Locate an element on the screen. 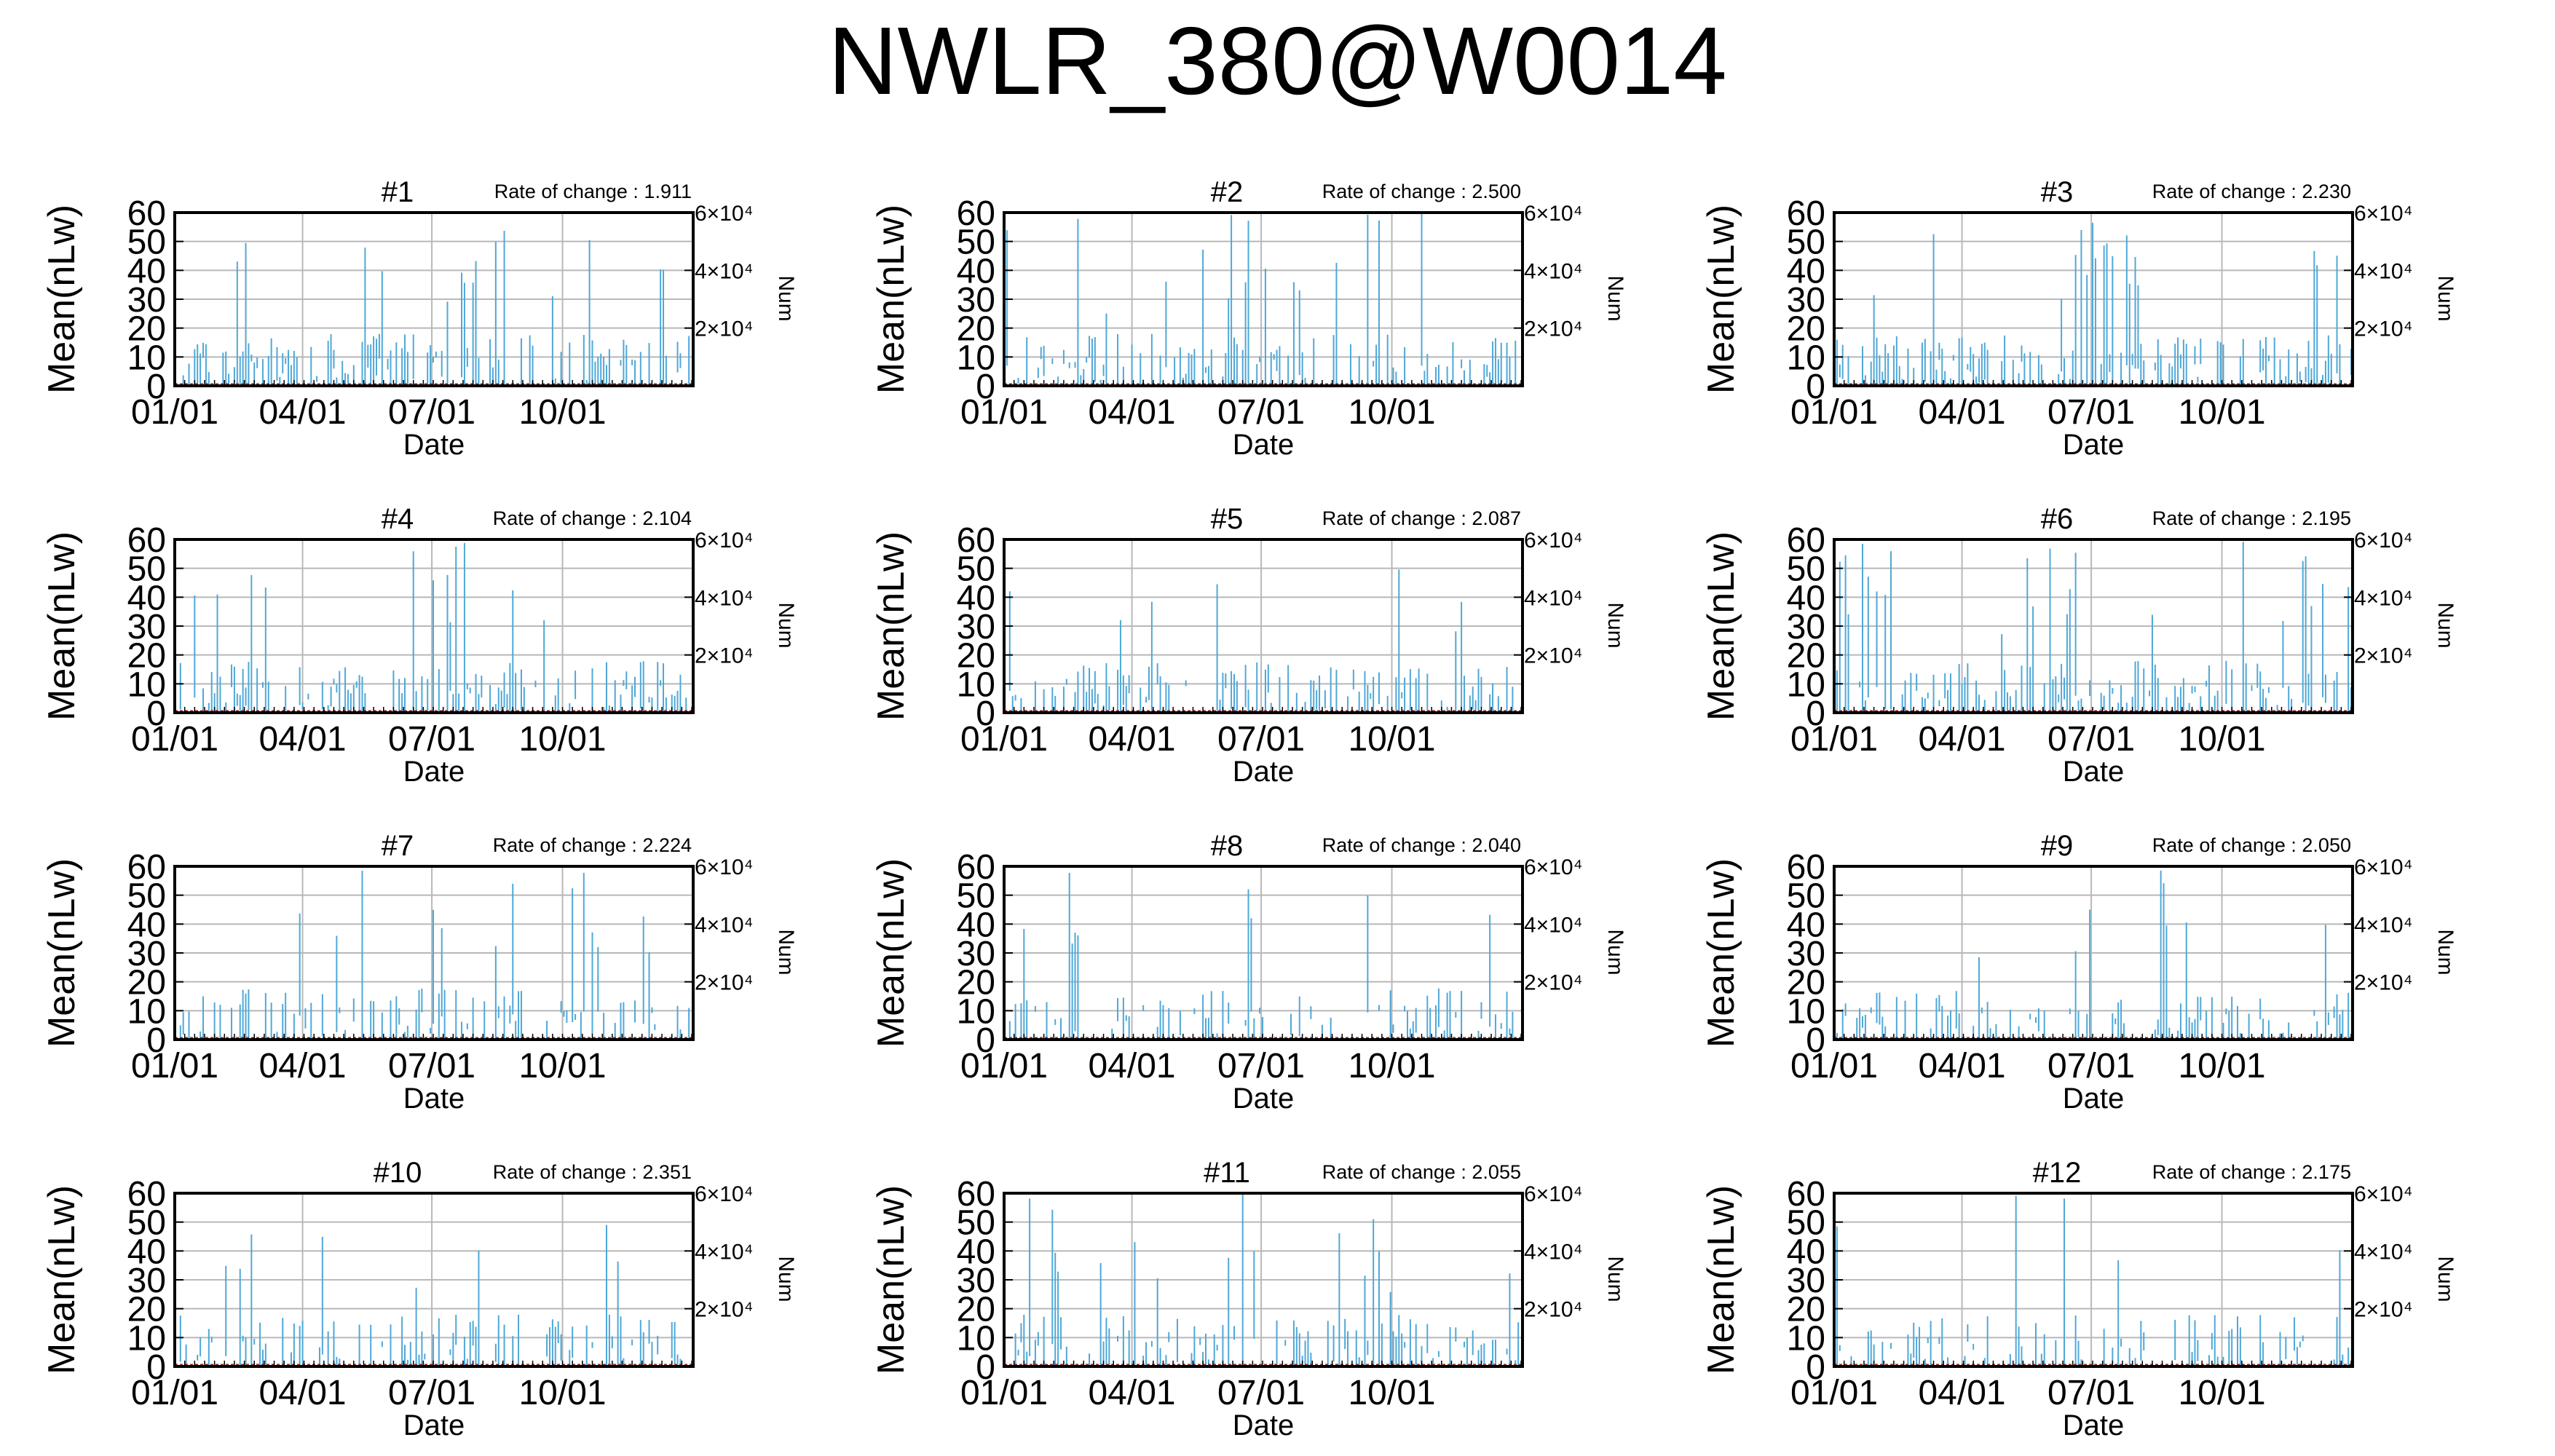 The width and height of the screenshot is (2555, 1456). rate-of-change-label: Rate of change : 2.500 is located at coordinates (1421, 191).